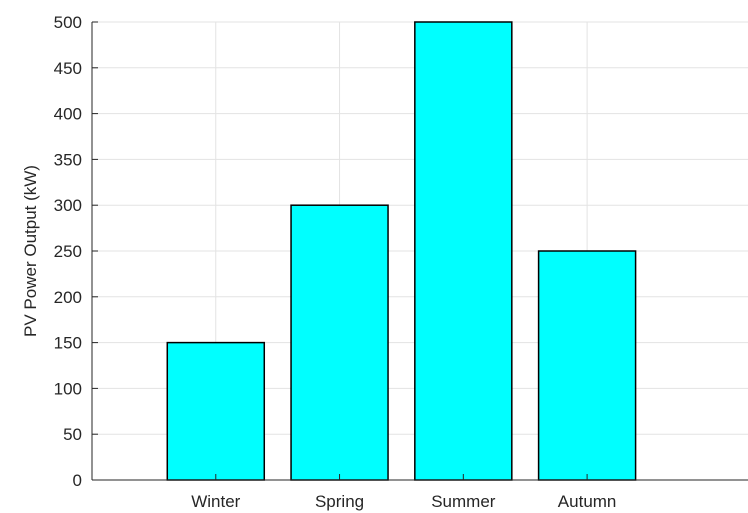  I want to click on y-tick-label: 150, so click(68, 343).